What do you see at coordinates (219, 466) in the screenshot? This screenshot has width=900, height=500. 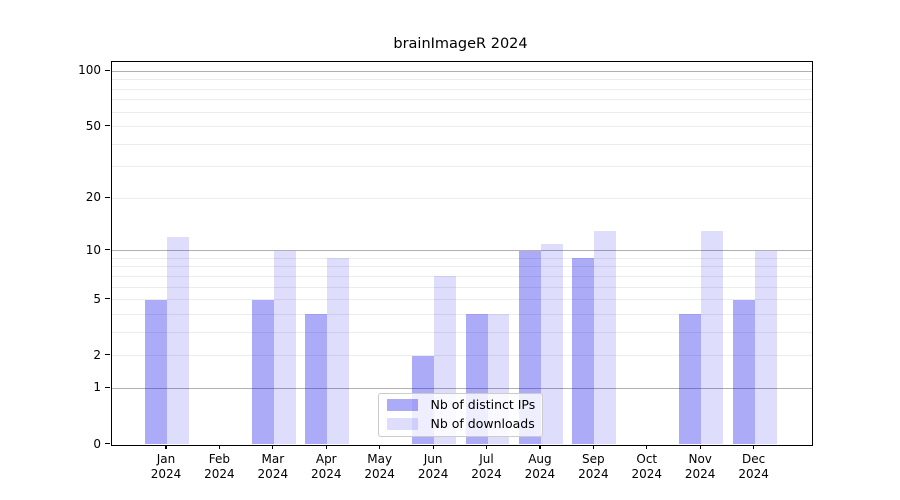 I see `x-tick-label-feb: Feb 2024` at bounding box center [219, 466].